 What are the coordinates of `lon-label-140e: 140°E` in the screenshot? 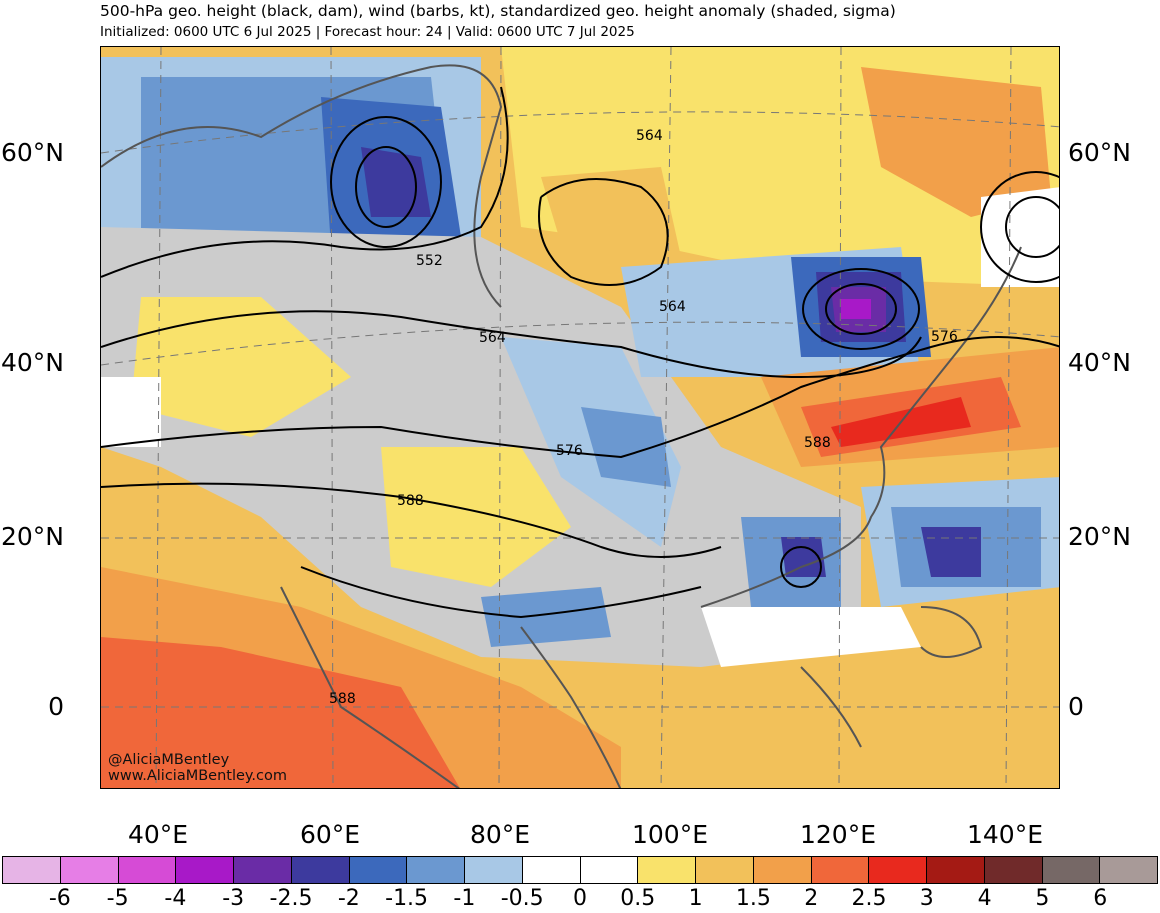 It's located at (1004, 834).